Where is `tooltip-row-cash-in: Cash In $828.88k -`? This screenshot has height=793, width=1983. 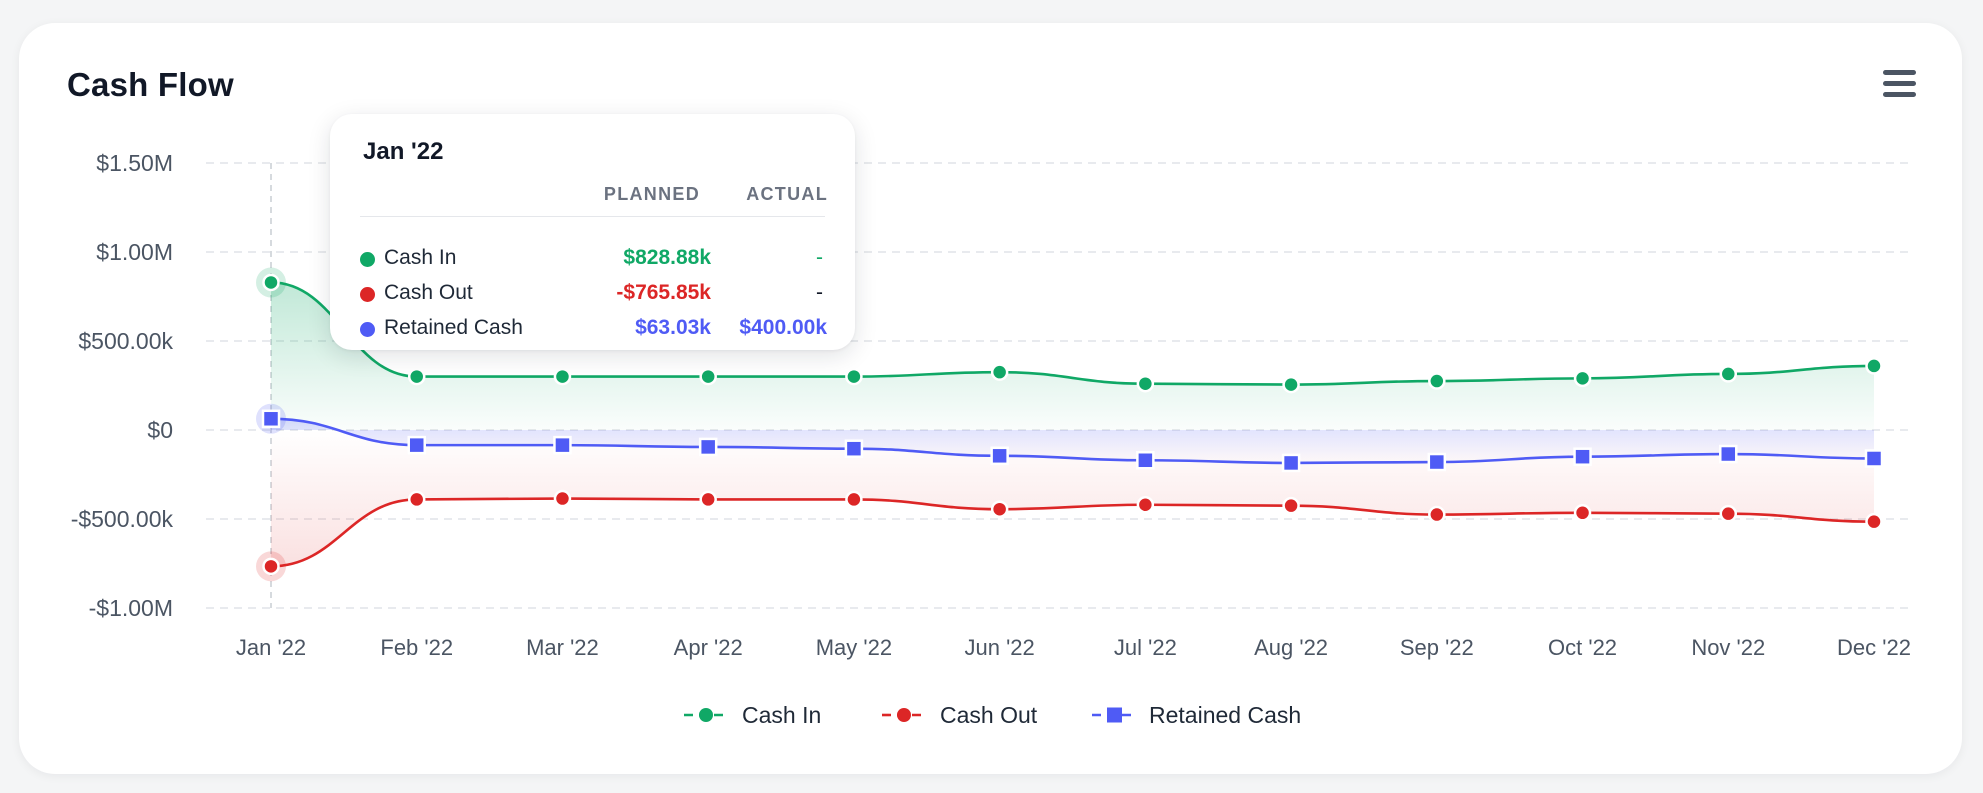
tooltip-row-cash-in: Cash In $828.88k - is located at coordinates (592, 260).